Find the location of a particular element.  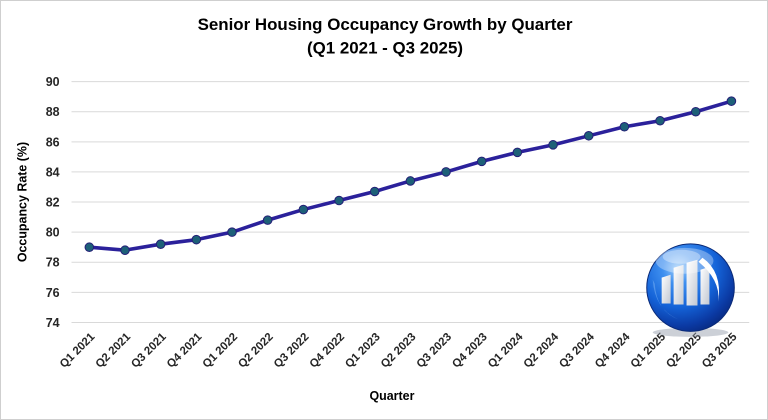

x-tick-label: Q3 2023 is located at coordinates (435, 351).